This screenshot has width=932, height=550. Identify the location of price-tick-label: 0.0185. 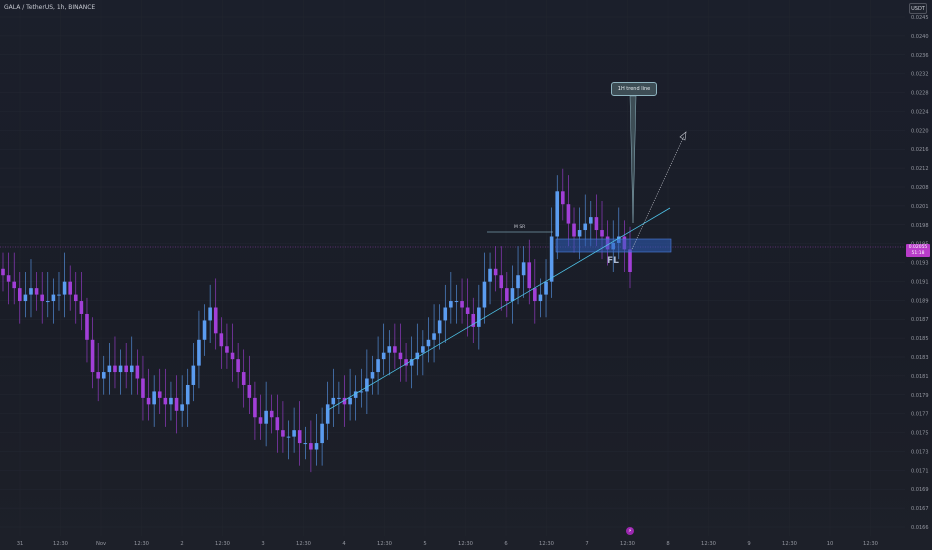
(920, 339).